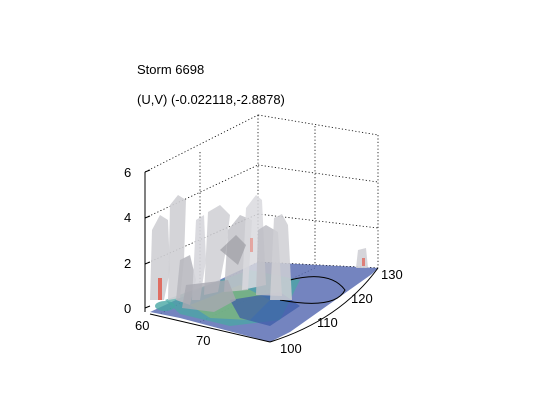 The height and width of the screenshot is (405, 533). Describe the element at coordinates (324, 305) in the screenshot. I see `y-axis-arc` at that location.